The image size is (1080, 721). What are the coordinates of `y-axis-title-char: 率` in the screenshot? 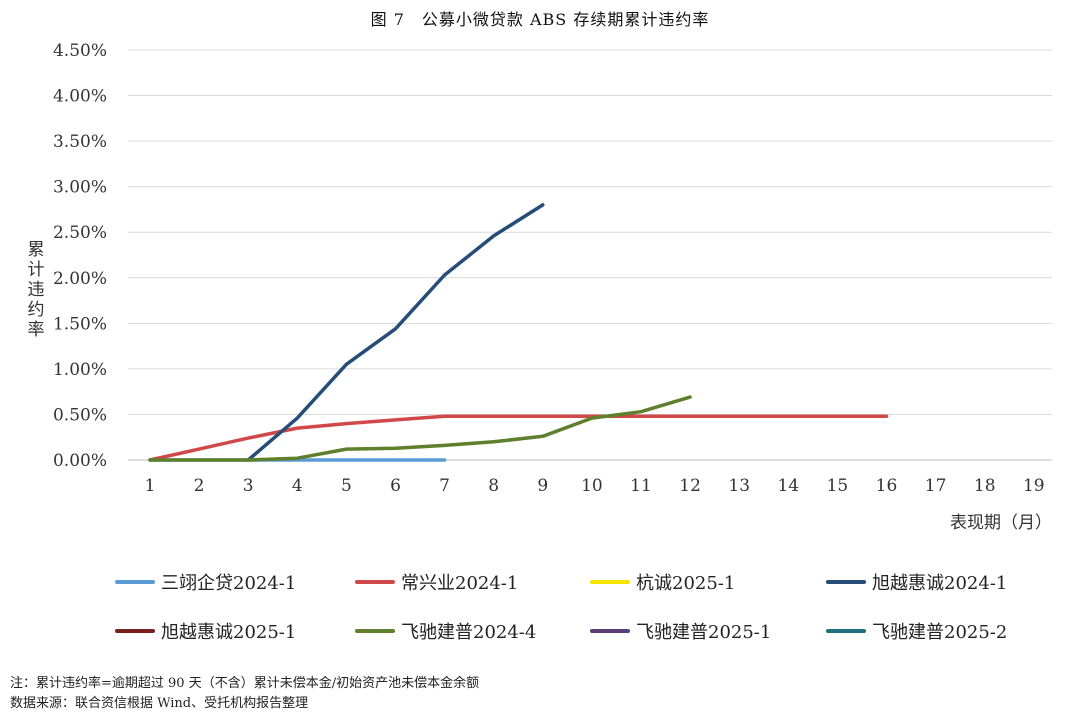 It's located at (36, 330).